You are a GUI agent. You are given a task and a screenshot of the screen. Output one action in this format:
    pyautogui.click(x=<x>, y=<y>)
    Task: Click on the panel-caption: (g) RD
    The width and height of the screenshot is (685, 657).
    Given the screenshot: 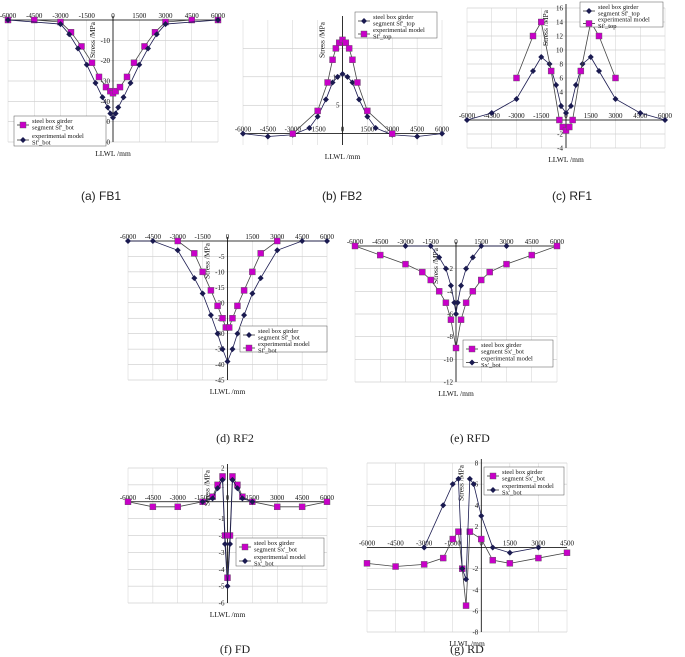 What is the action you would take?
    pyautogui.click(x=467, y=649)
    